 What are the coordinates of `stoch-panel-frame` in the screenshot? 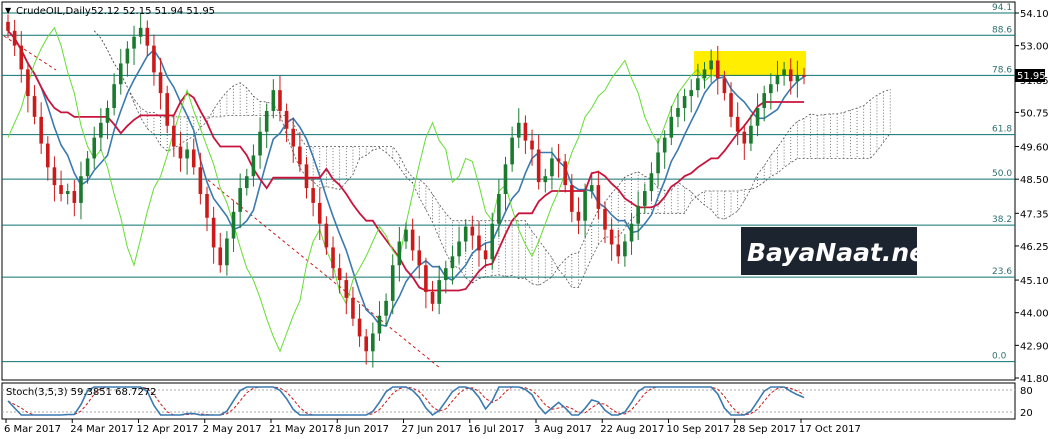 It's located at (508, 401).